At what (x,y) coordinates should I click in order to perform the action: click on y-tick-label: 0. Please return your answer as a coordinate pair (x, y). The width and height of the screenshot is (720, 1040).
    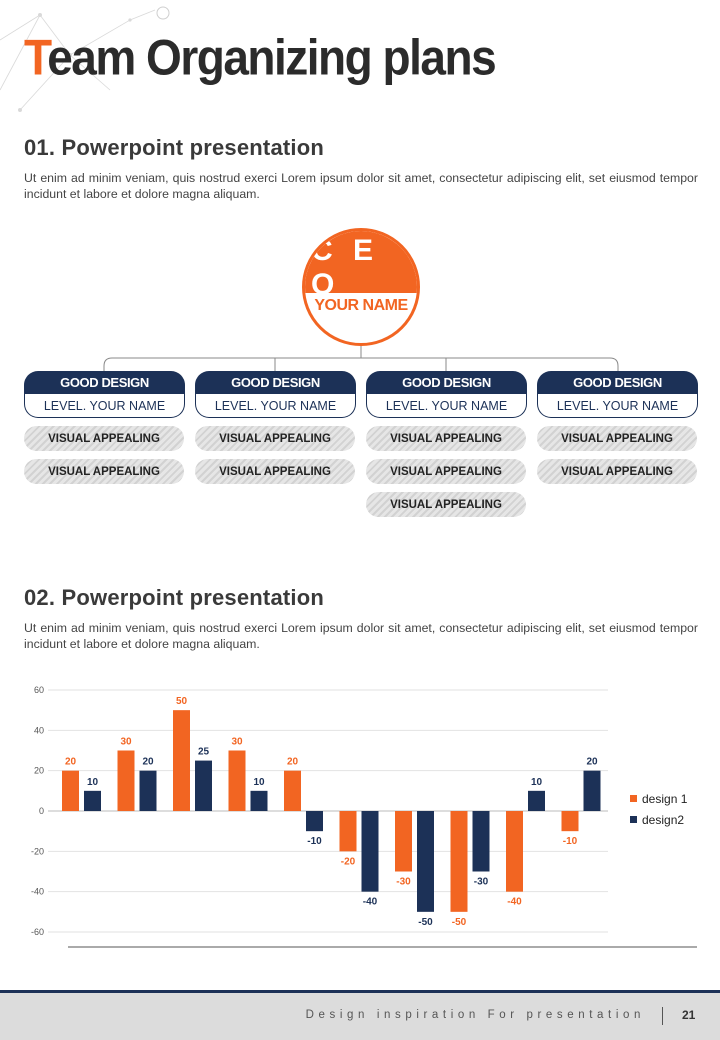
    Looking at the image, I should click on (41, 811).